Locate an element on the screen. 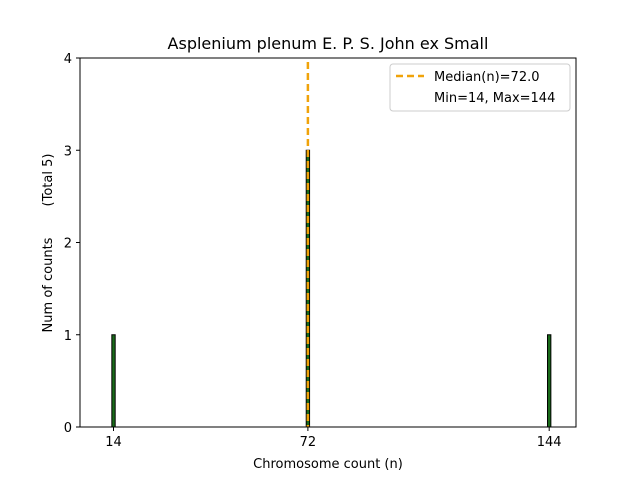 This screenshot has width=640, height=480. legend-median-label: Median(n)=72.0 is located at coordinates (487, 77).